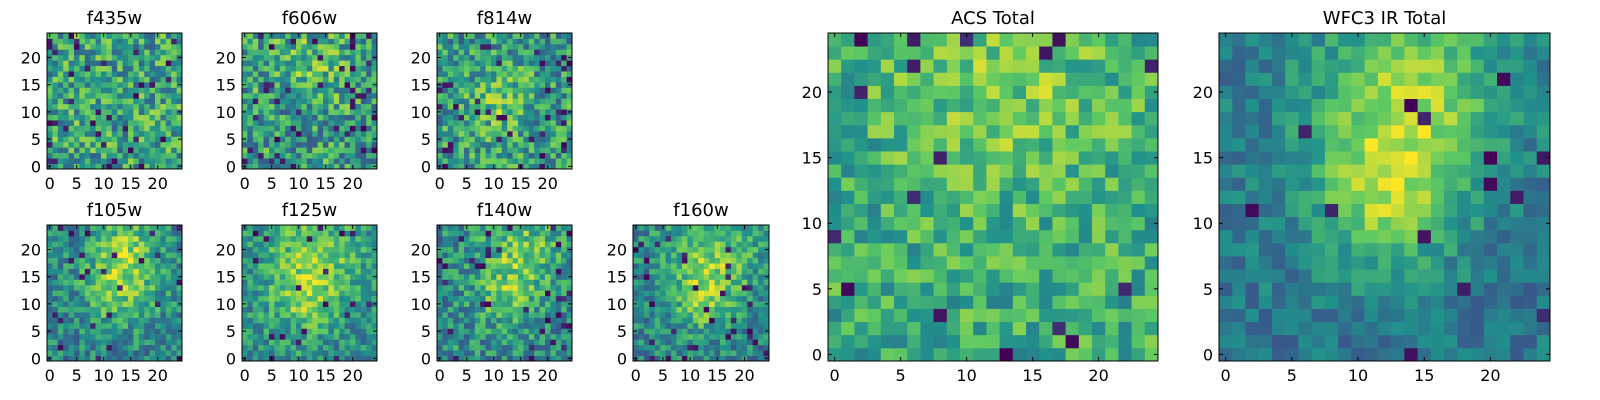 The image size is (1600, 400). I want to click on x-tick-label: 10, so click(299, 375).